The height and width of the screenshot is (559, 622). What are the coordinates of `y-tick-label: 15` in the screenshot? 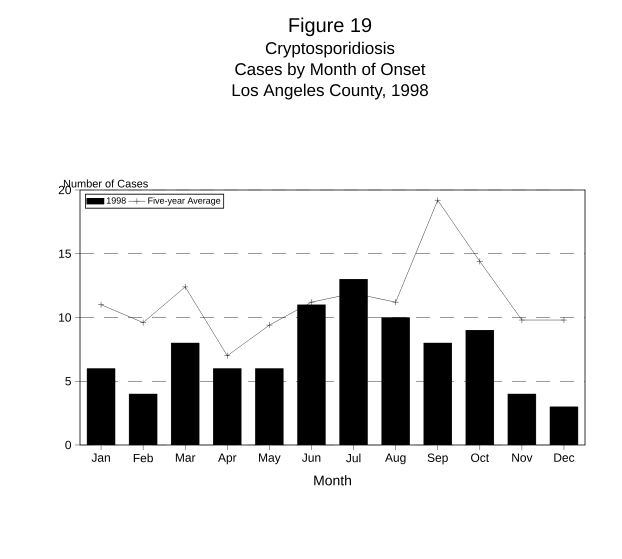 It's located at (65, 254).